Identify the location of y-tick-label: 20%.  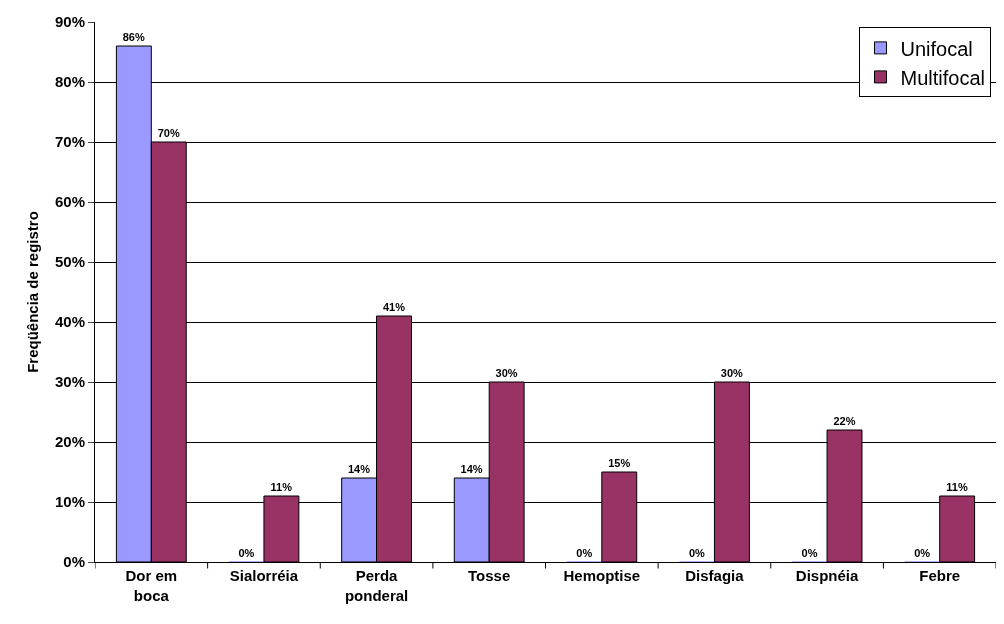
(69, 442).